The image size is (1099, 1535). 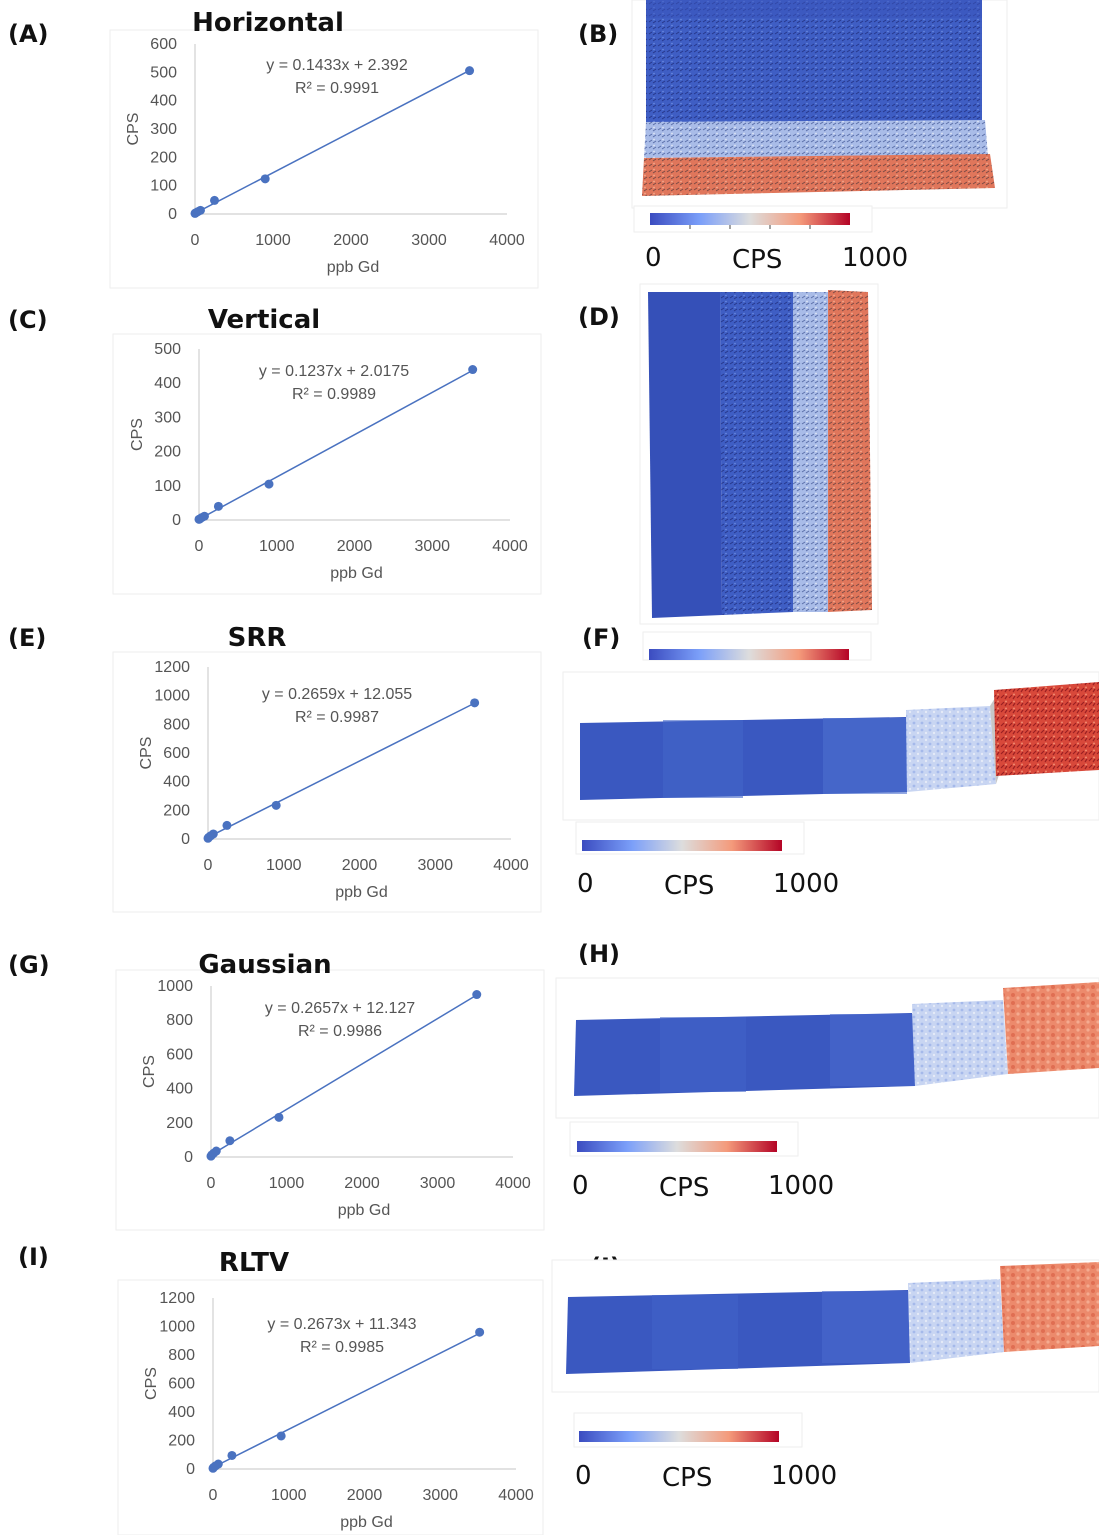 What do you see at coordinates (332, 141) in the screenshot?
I see `horizontal-trendline` at bounding box center [332, 141].